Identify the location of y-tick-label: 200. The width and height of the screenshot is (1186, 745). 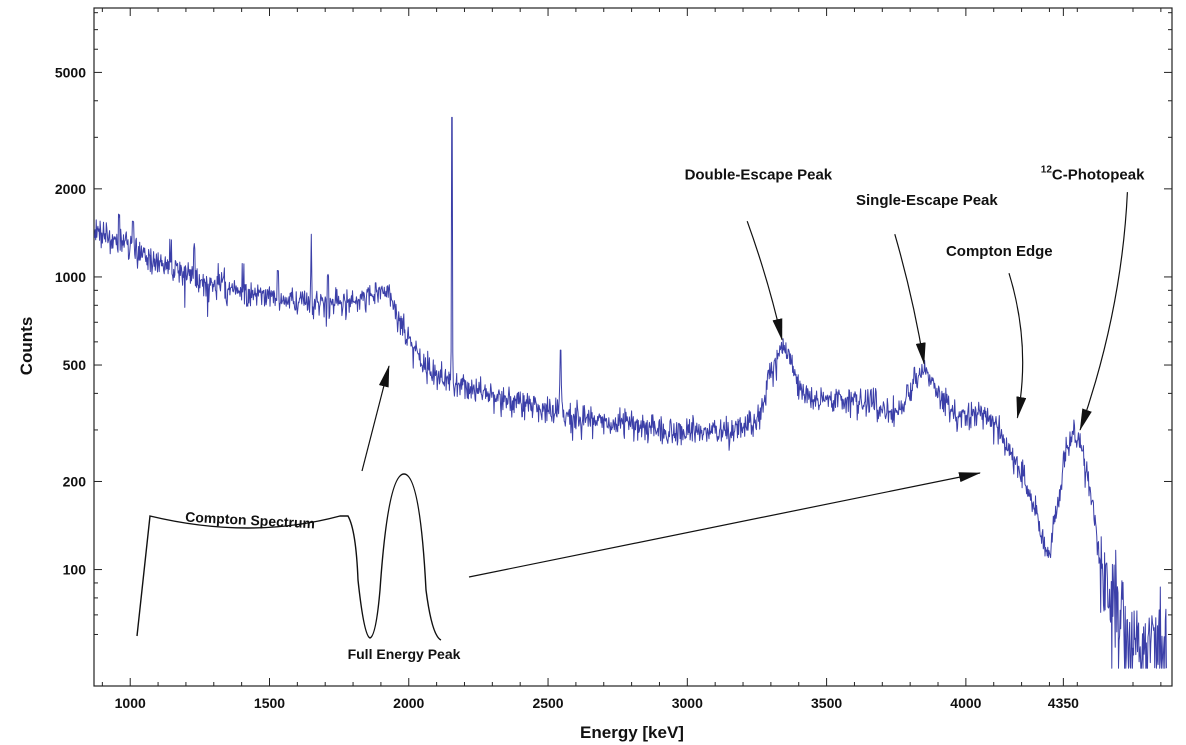
(75, 481).